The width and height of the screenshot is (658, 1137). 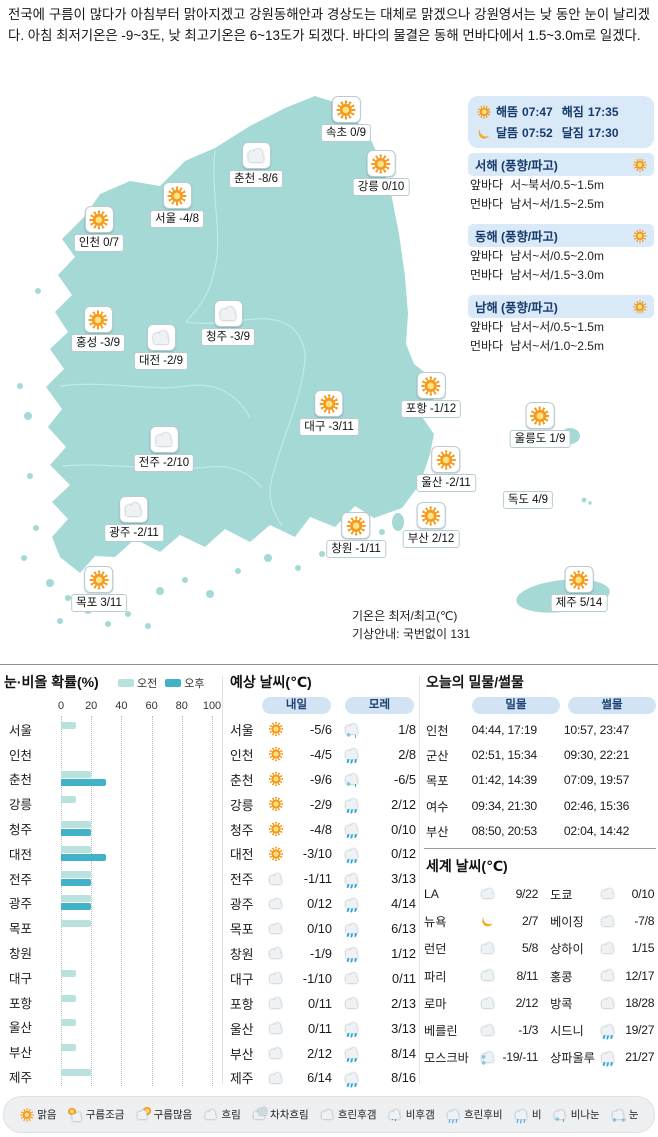 I want to click on precip-row: 인천, so click(x=107, y=754).